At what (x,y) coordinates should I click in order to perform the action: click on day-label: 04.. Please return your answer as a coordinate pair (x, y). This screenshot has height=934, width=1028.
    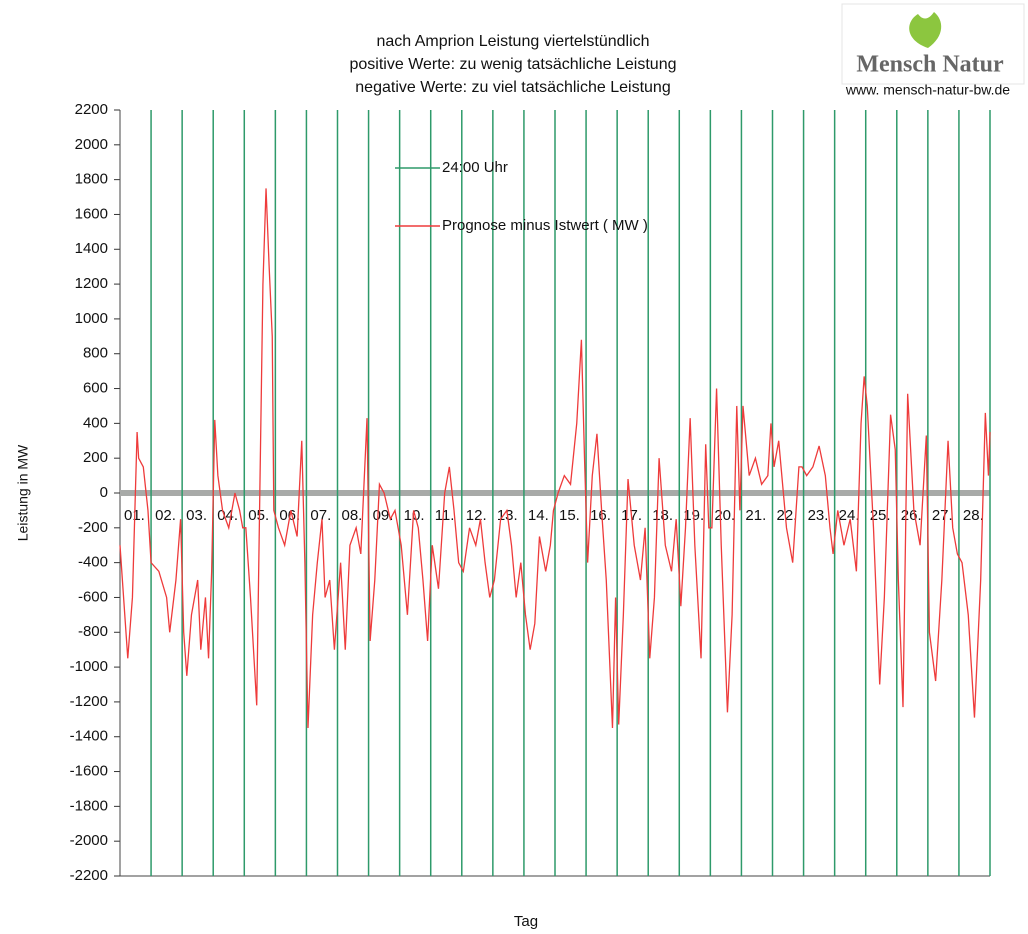
    Looking at the image, I should click on (227, 515).